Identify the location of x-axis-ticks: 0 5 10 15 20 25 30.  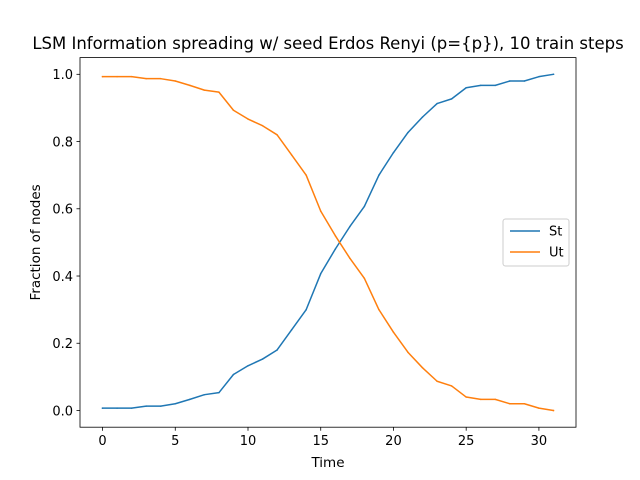
(322, 438).